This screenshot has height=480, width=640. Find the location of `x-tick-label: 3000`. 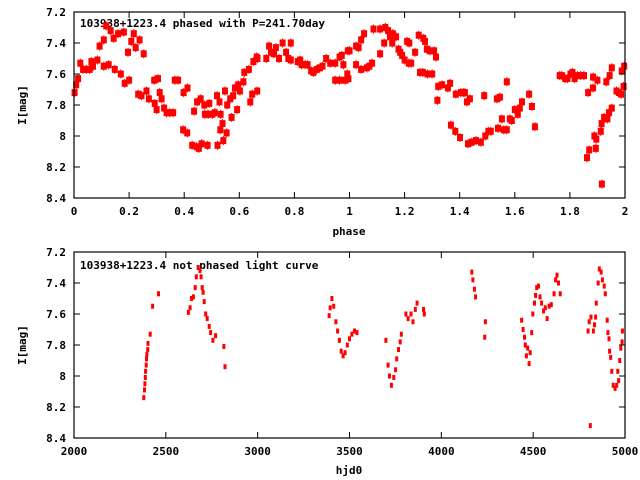

x-tick-label: 3000 is located at coordinates (257, 451).